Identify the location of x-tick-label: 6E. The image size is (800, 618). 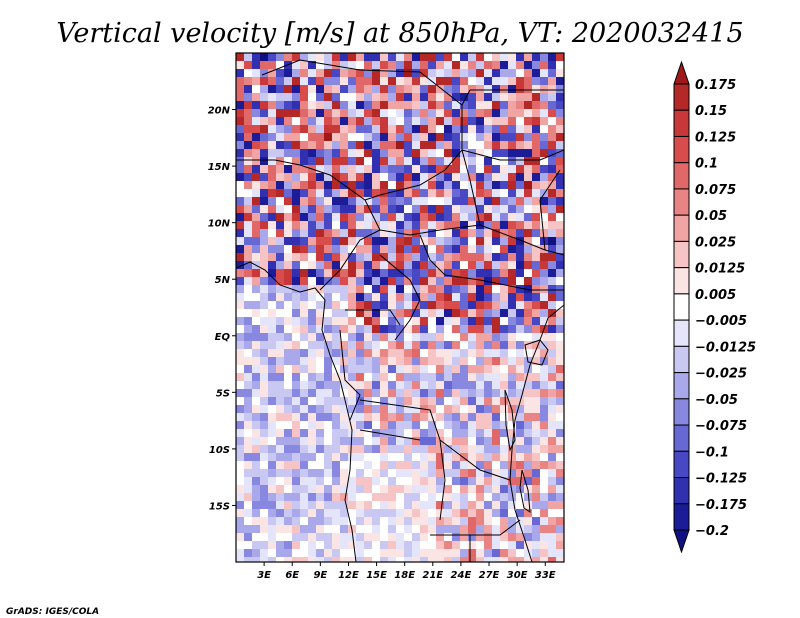
(292, 575).